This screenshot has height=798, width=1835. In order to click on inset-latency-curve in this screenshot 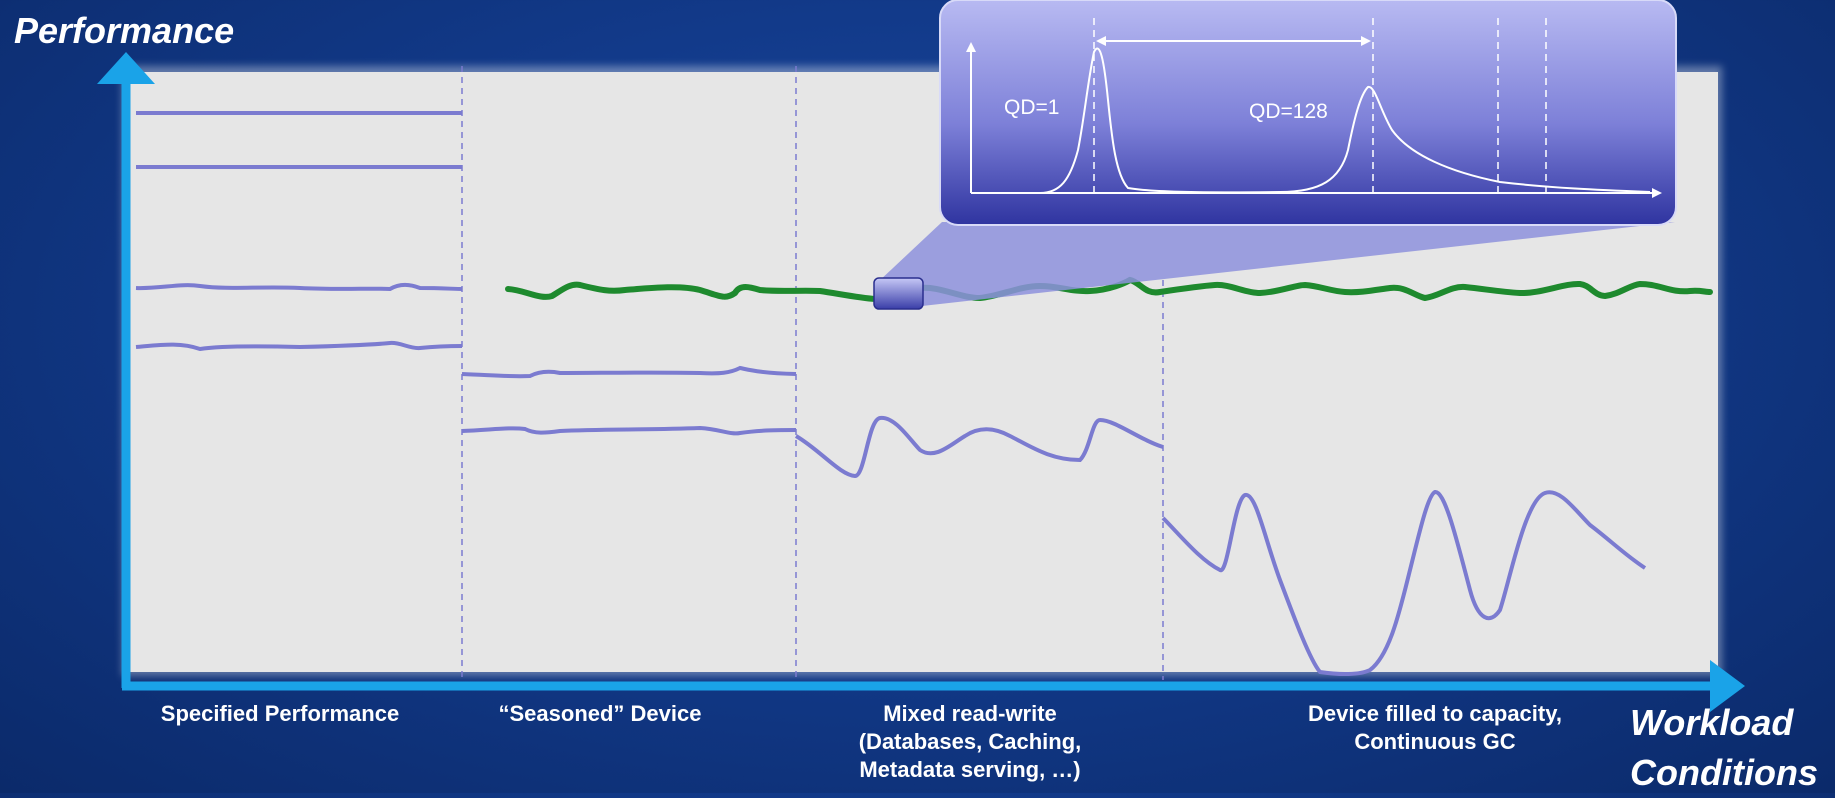, I will do `click(1345, 120)`.